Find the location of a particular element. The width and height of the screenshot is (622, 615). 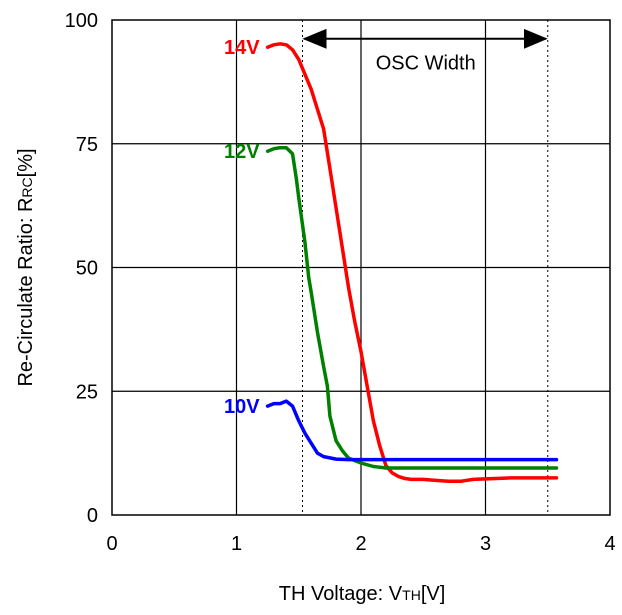

series-line-10V is located at coordinates (412, 430).